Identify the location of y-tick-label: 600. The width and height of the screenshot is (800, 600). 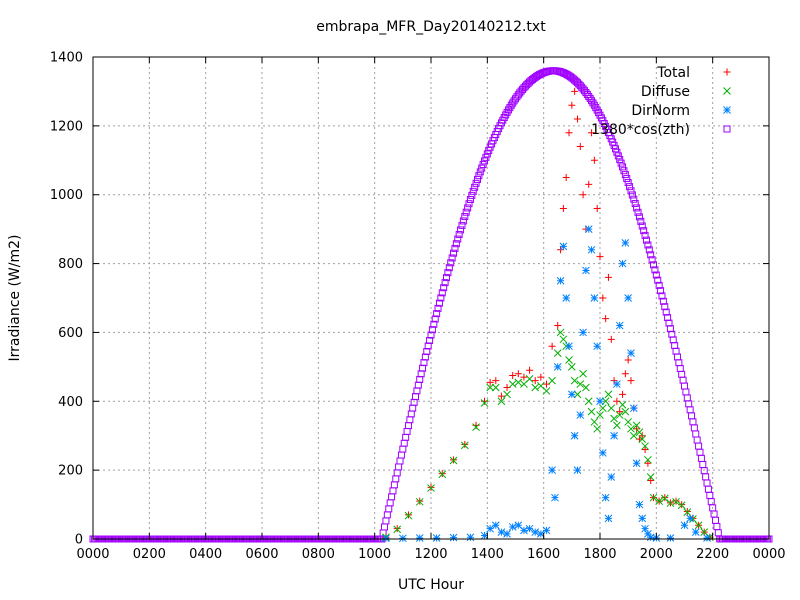
(70, 333).